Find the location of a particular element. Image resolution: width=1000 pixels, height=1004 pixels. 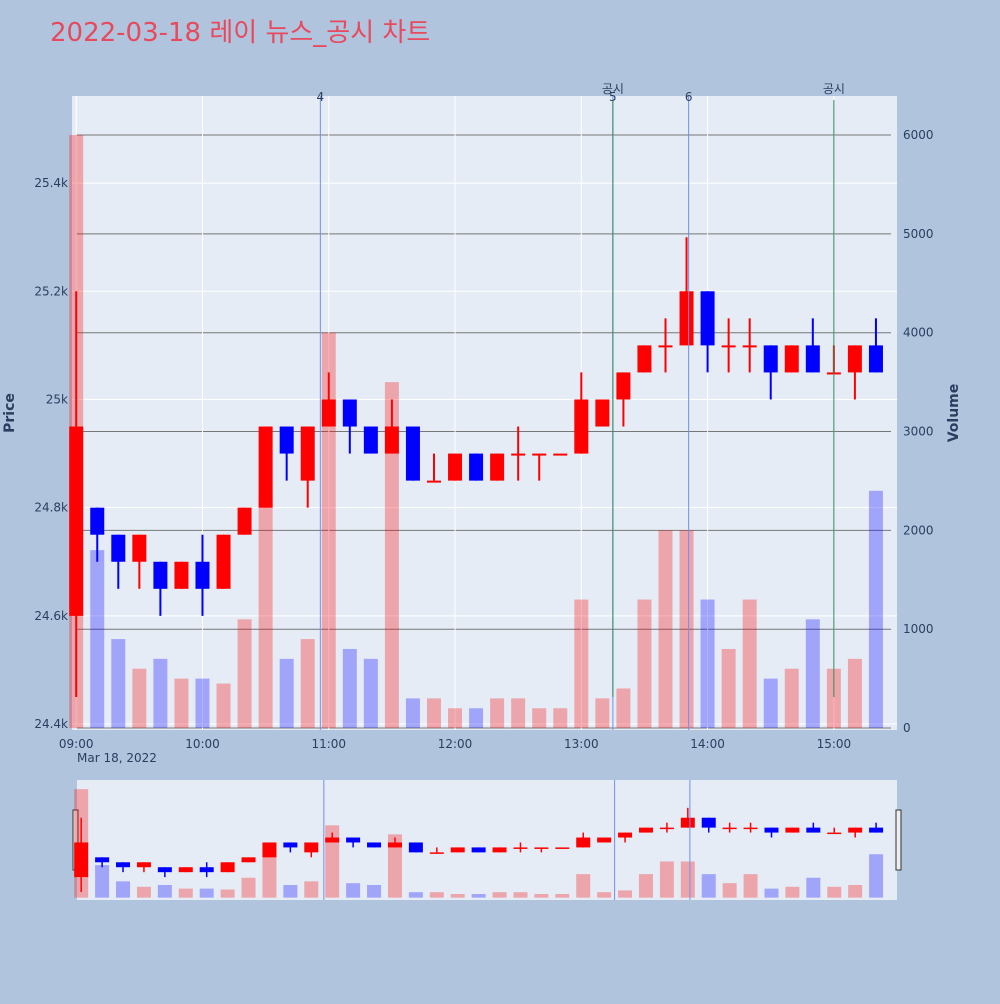

disclosure-label: 공시 is located at coordinates (834, 89).